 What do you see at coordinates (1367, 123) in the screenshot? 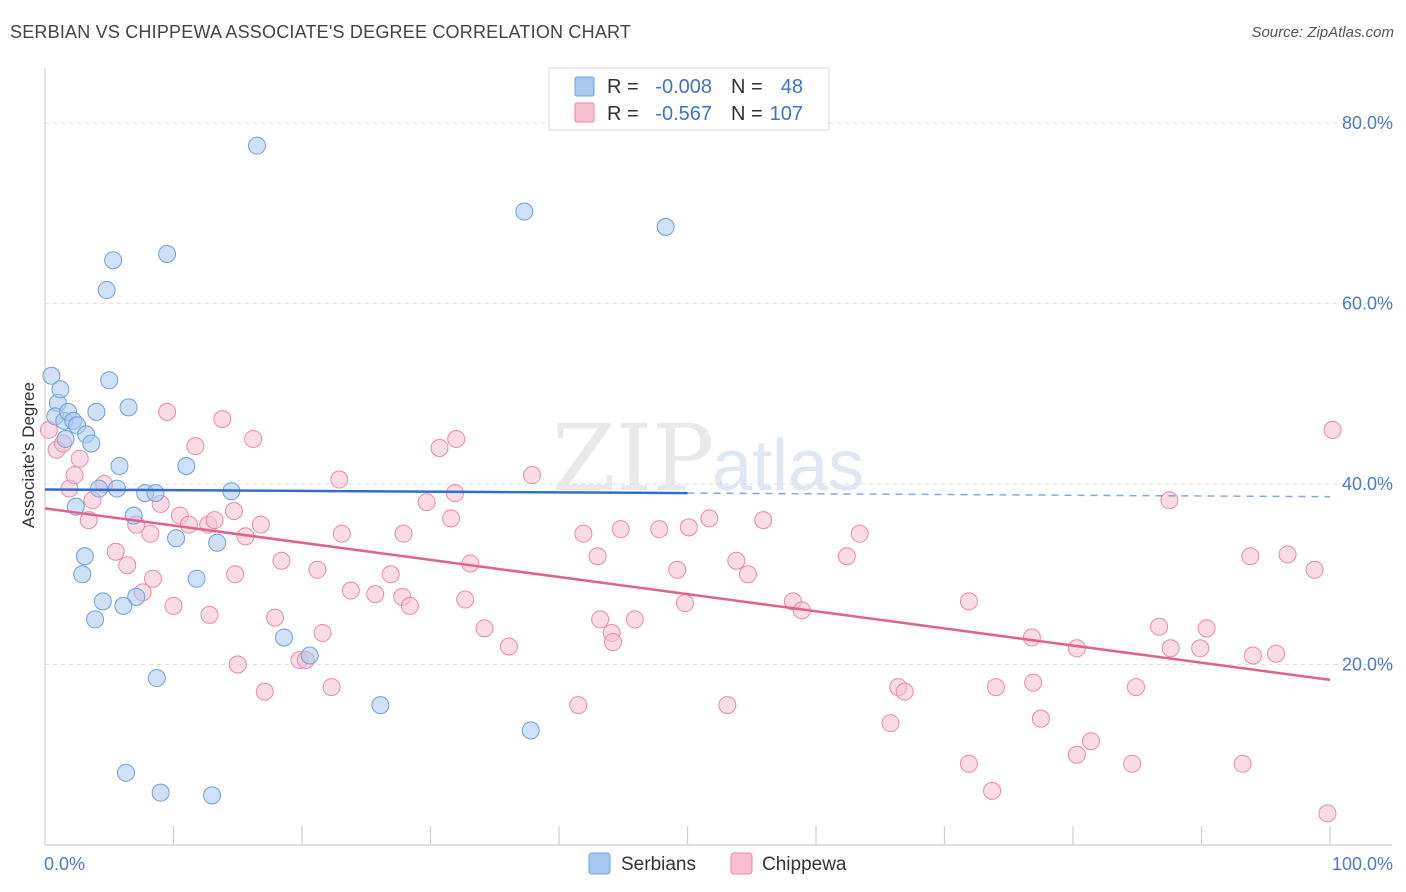
I see `y-tick-label: 80.0%` at bounding box center [1367, 123].